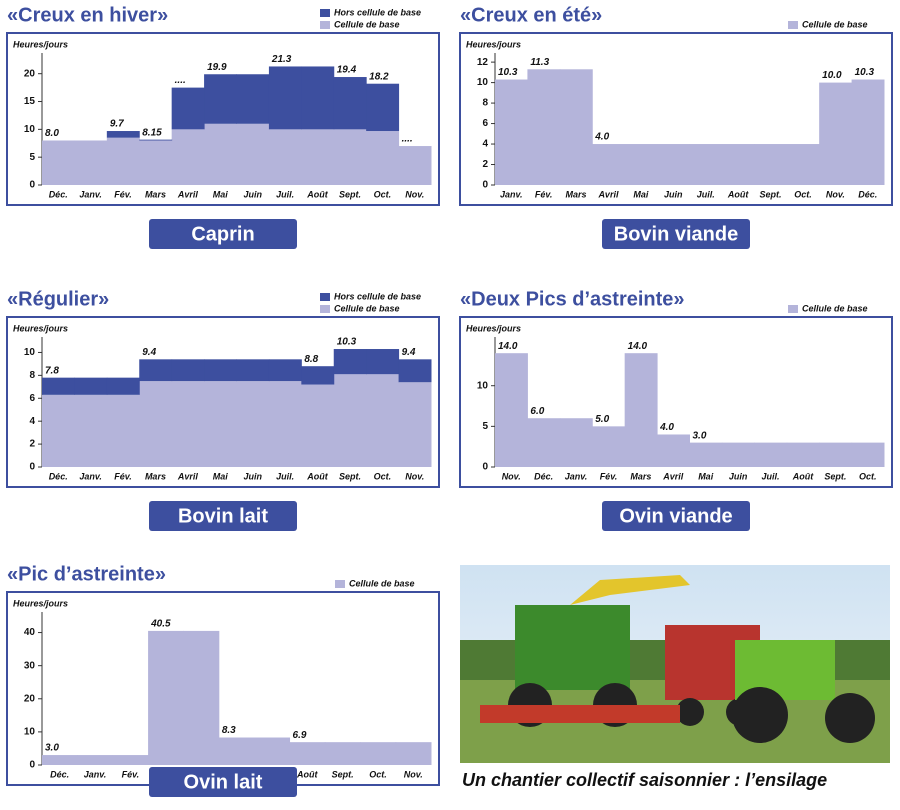  What do you see at coordinates (485, 144) in the screenshot?
I see `y-tick-label: 4` at bounding box center [485, 144].